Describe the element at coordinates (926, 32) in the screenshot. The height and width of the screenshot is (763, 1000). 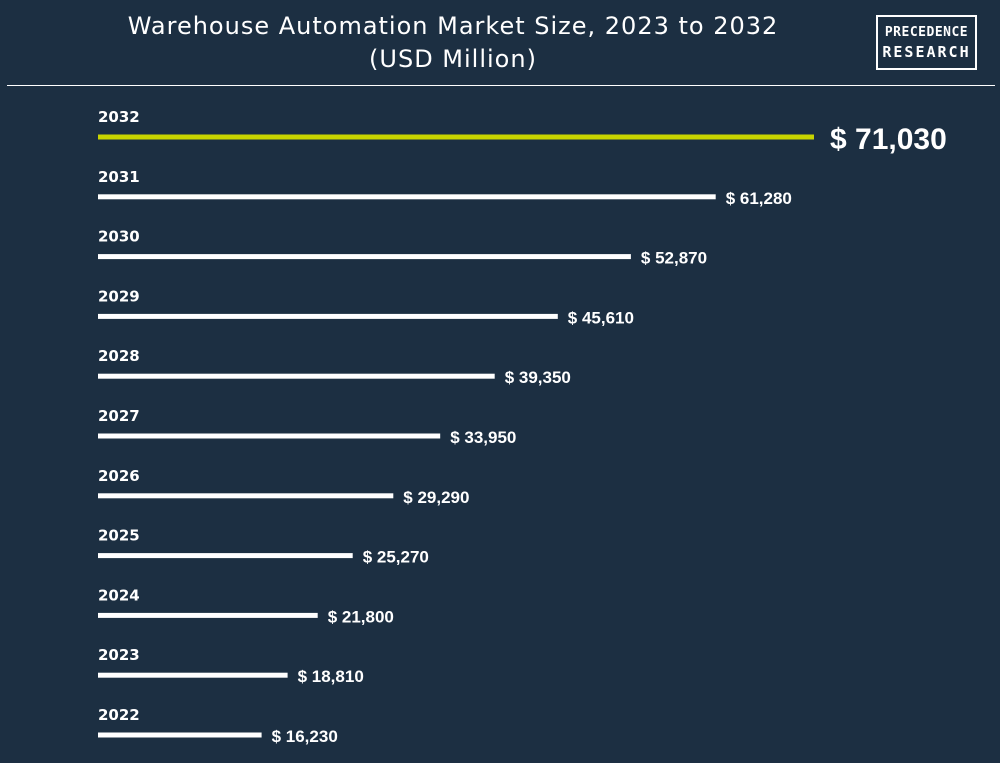
I see `logo-line1: PRECEDENCE` at that location.